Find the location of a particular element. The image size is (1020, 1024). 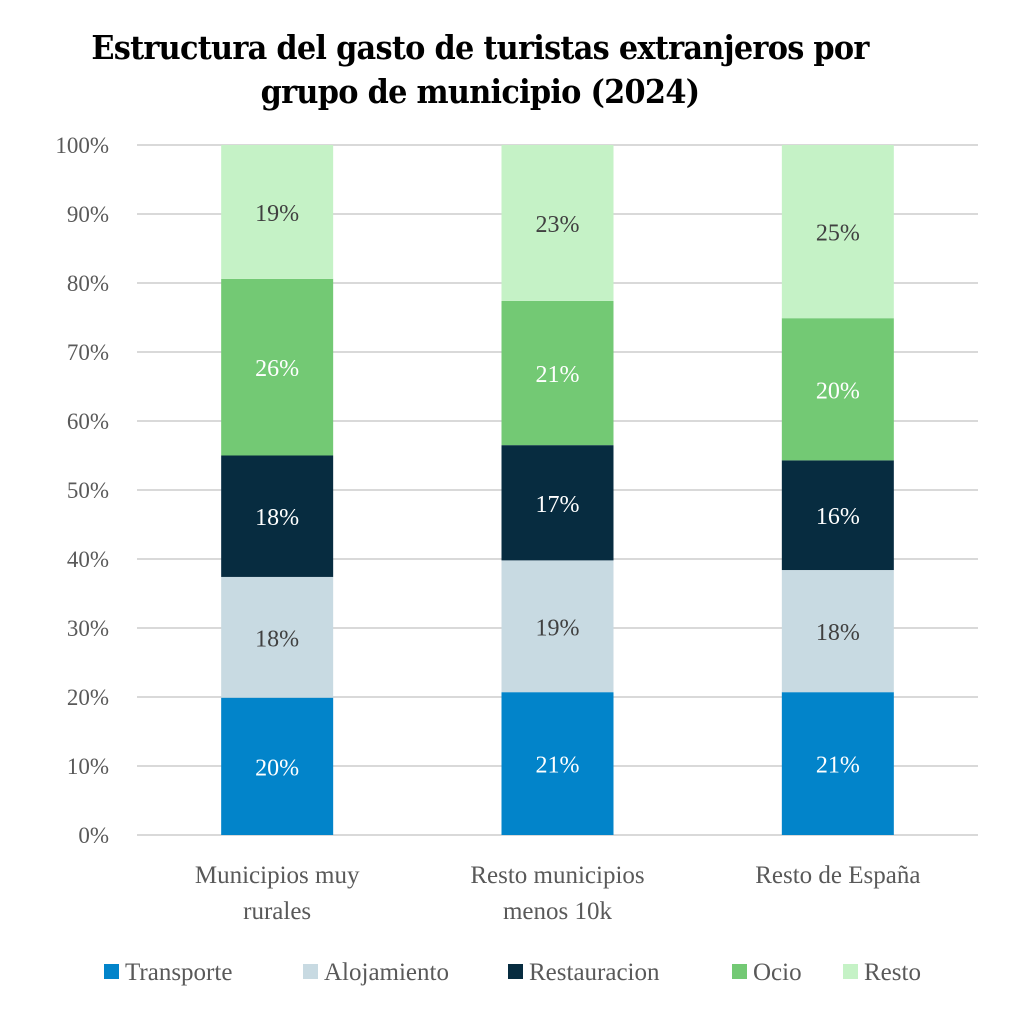

legend-item-resto: Resto is located at coordinates (882, 972).